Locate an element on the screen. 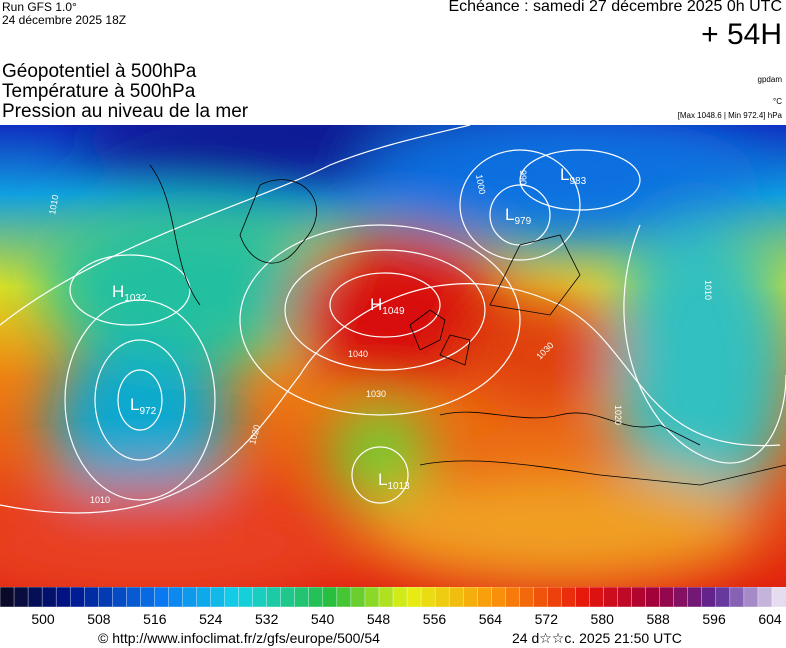 This screenshot has height=648, width=786. center-value: 979 is located at coordinates (522, 221).